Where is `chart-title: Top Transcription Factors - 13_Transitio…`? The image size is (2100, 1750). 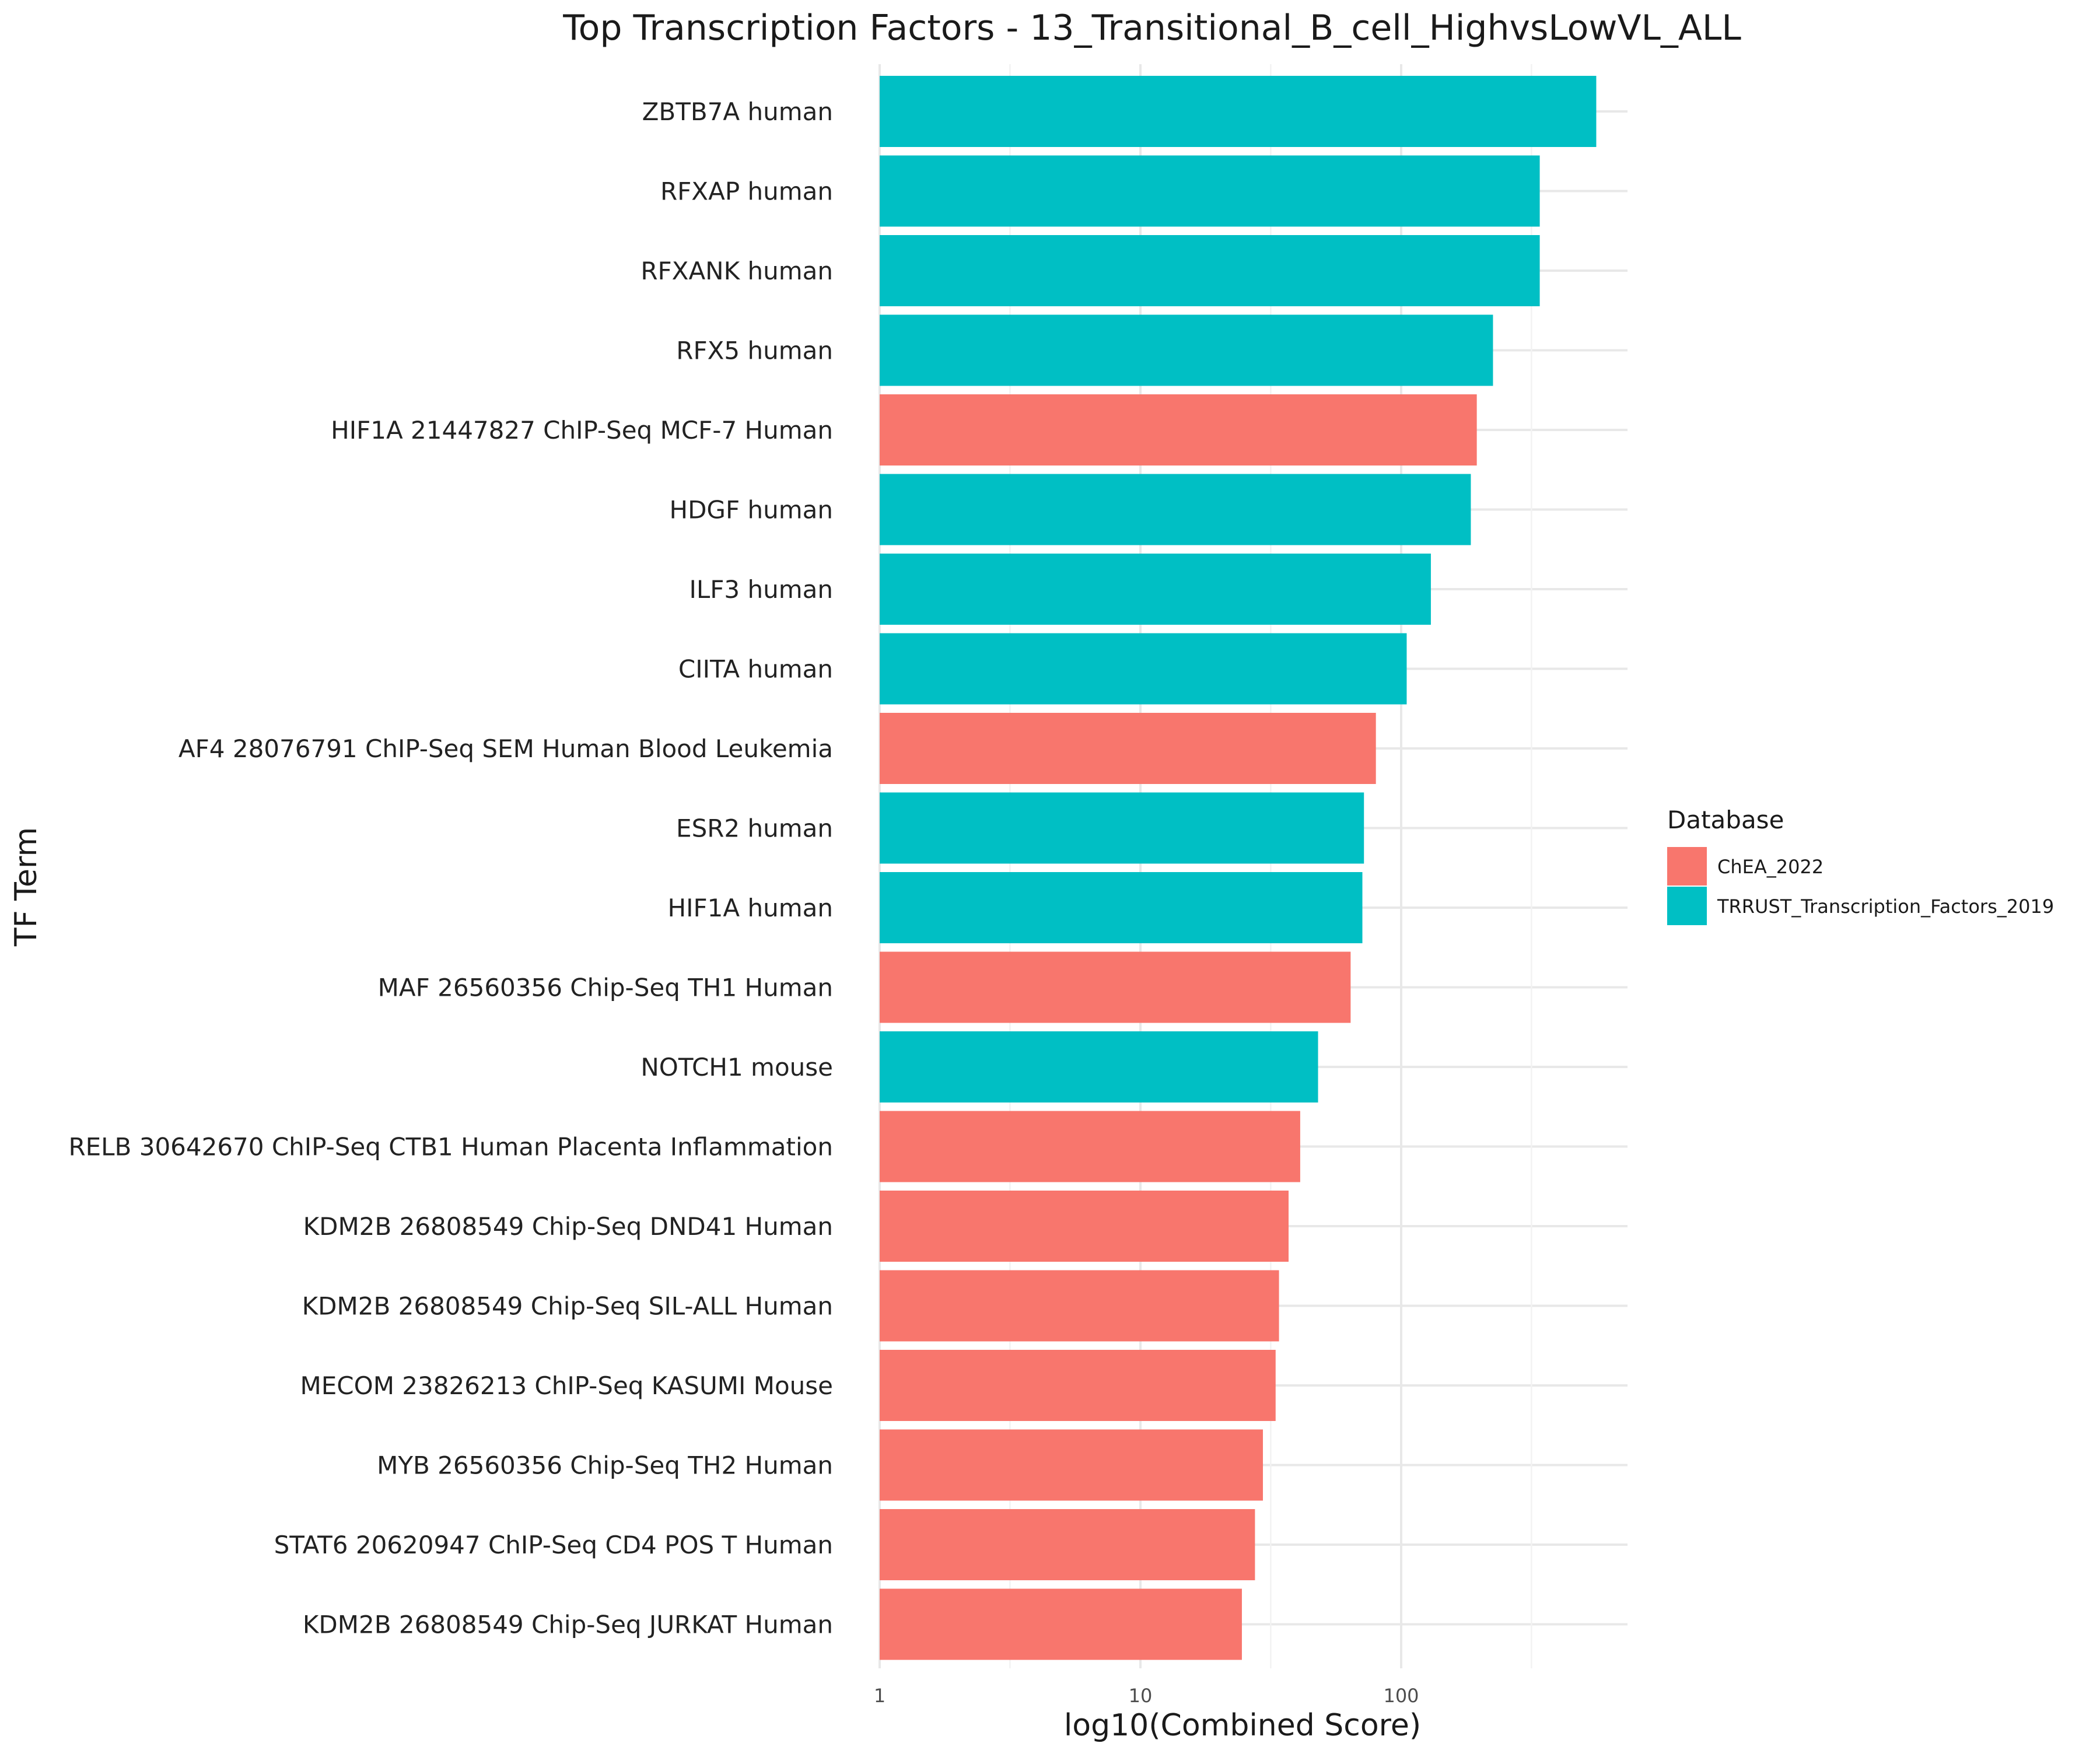 chart-title: Top Transcription Factors - 13_Transitio… is located at coordinates (1151, 28).